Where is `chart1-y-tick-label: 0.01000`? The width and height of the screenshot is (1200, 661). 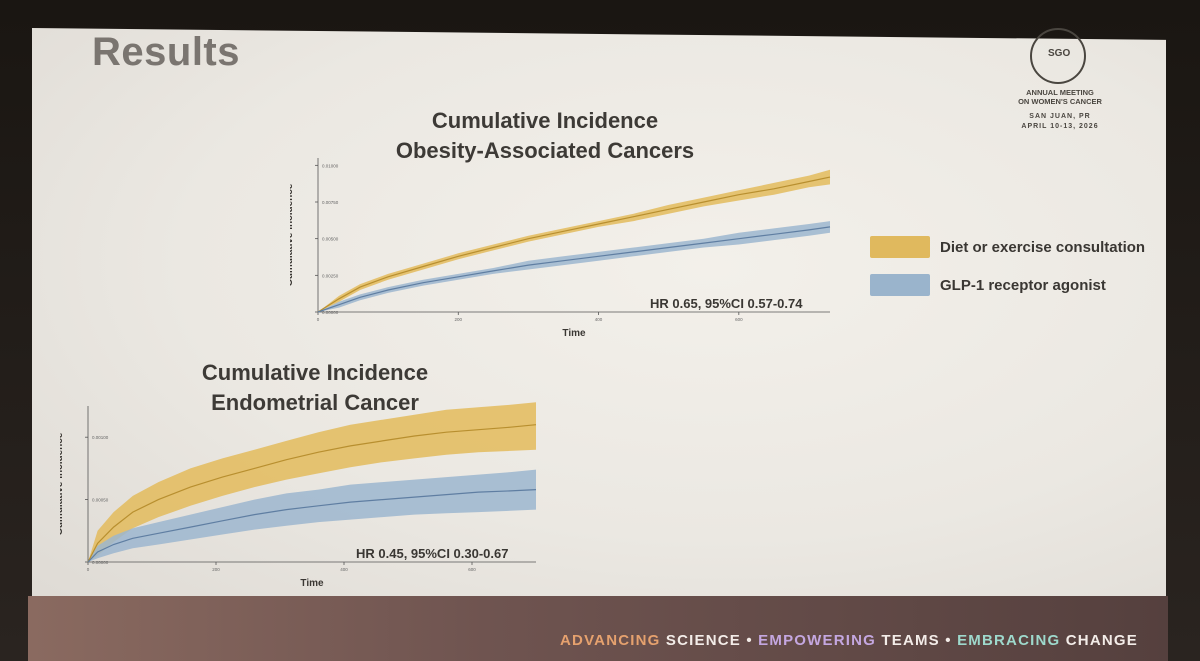 chart1-y-tick-label: 0.01000 is located at coordinates (330, 165).